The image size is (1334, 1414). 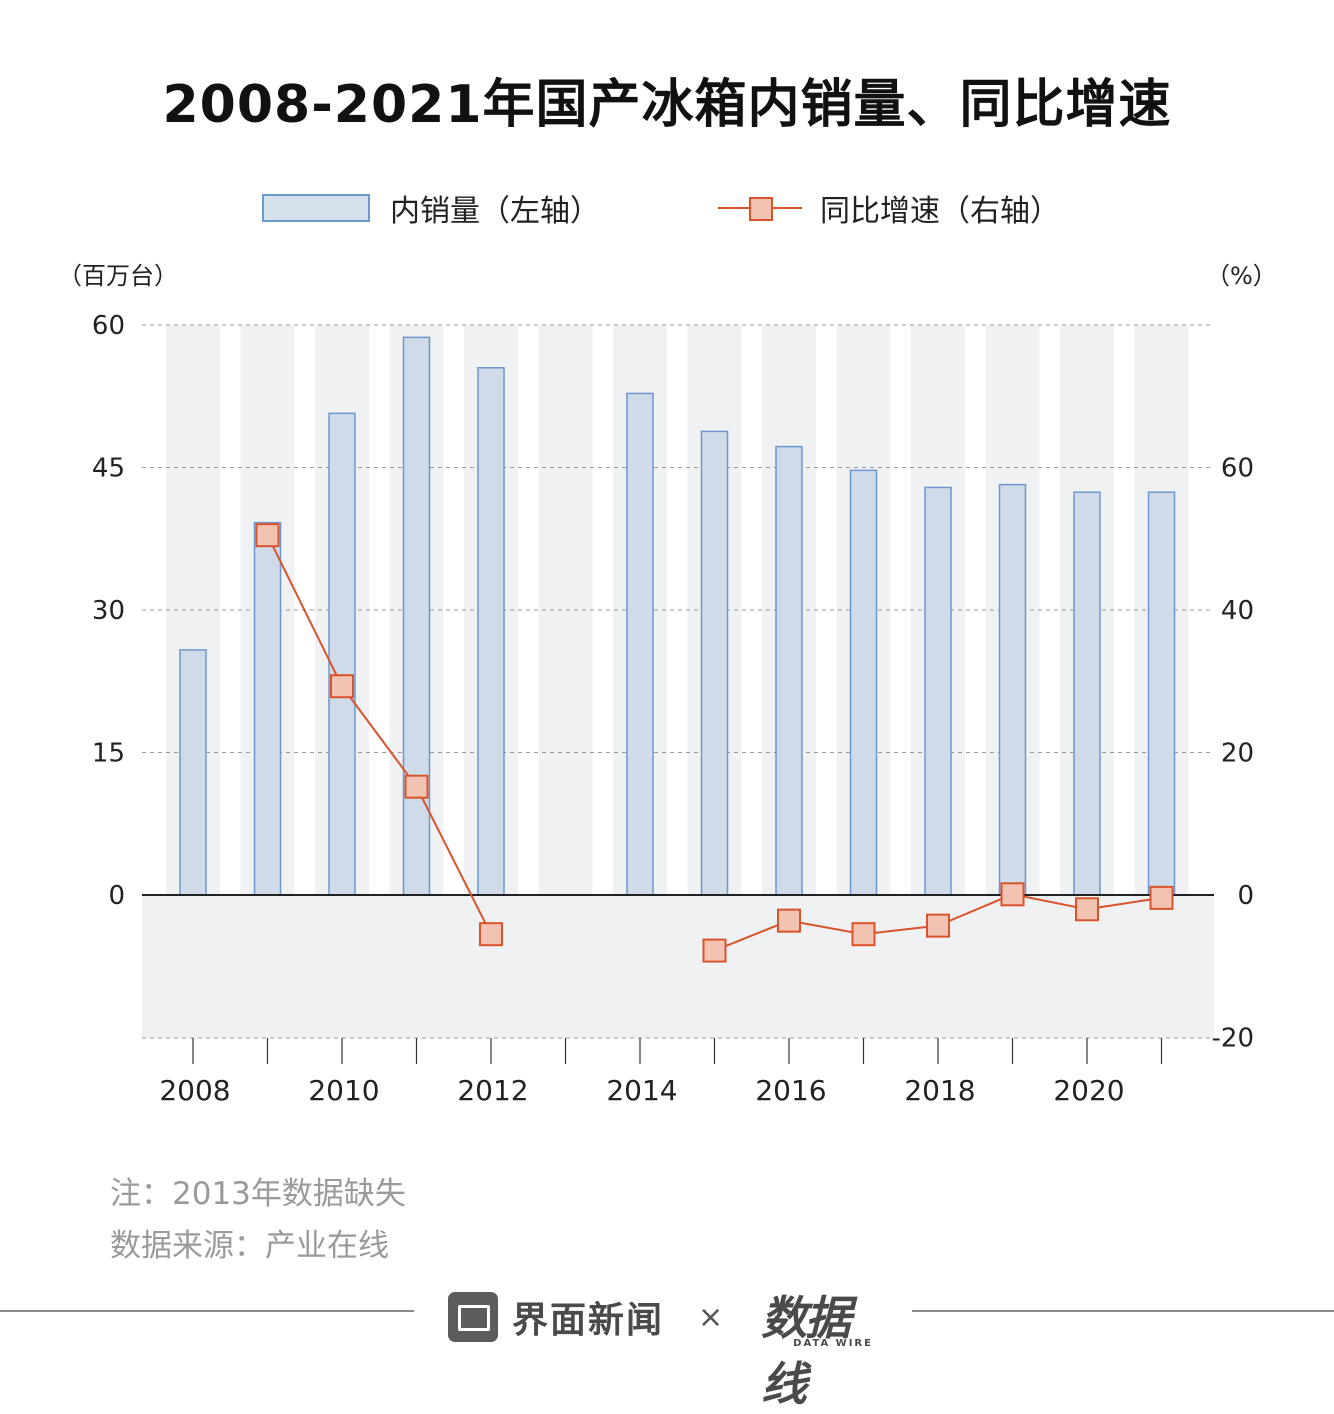 What do you see at coordinates (492, 1090) in the screenshot?
I see `x-tick-label: 2012` at bounding box center [492, 1090].